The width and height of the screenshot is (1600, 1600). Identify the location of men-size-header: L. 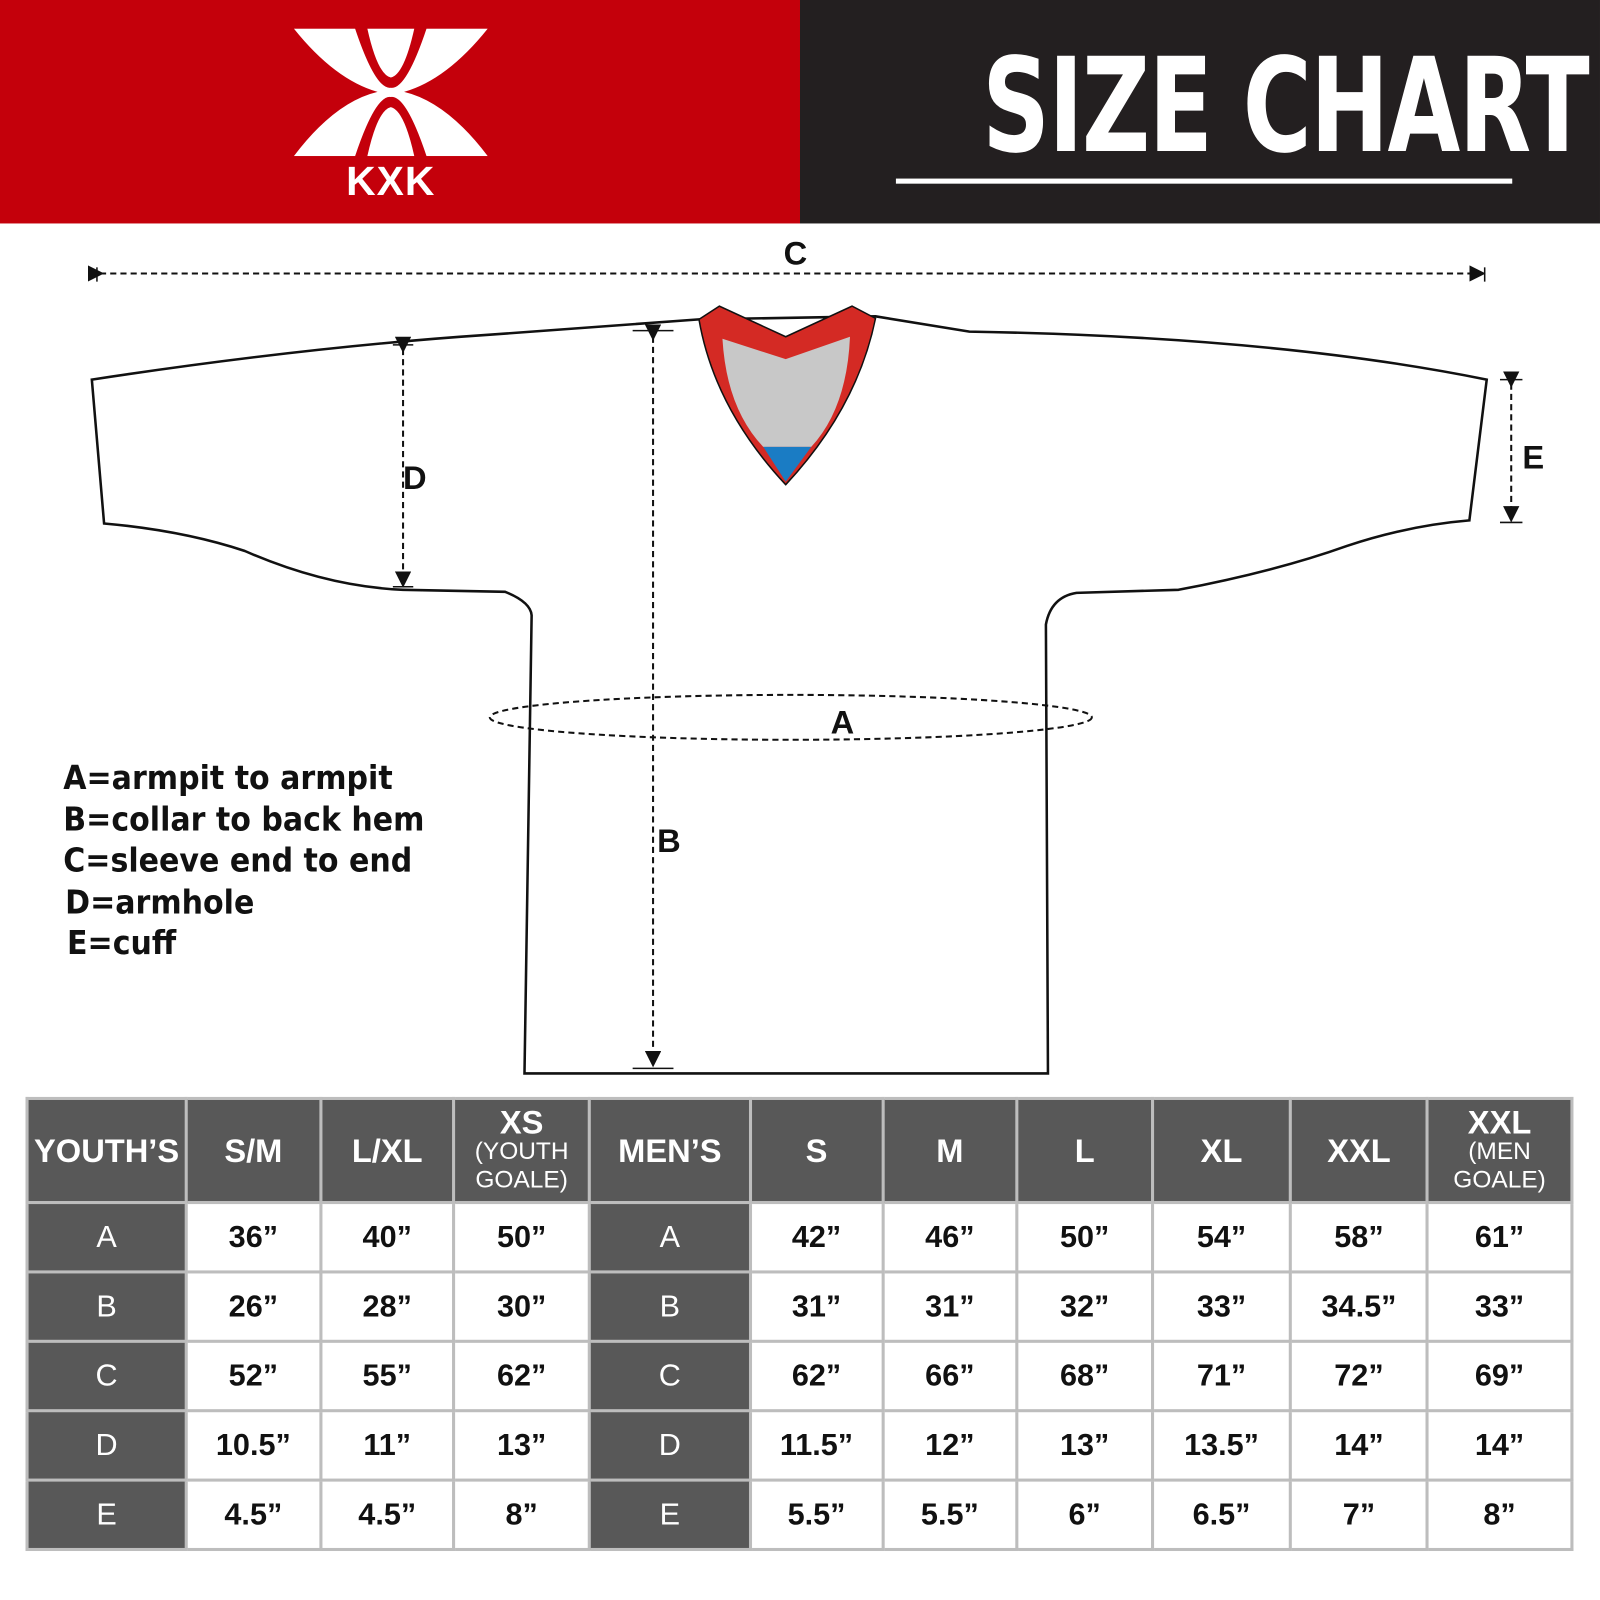
(1084, 1150).